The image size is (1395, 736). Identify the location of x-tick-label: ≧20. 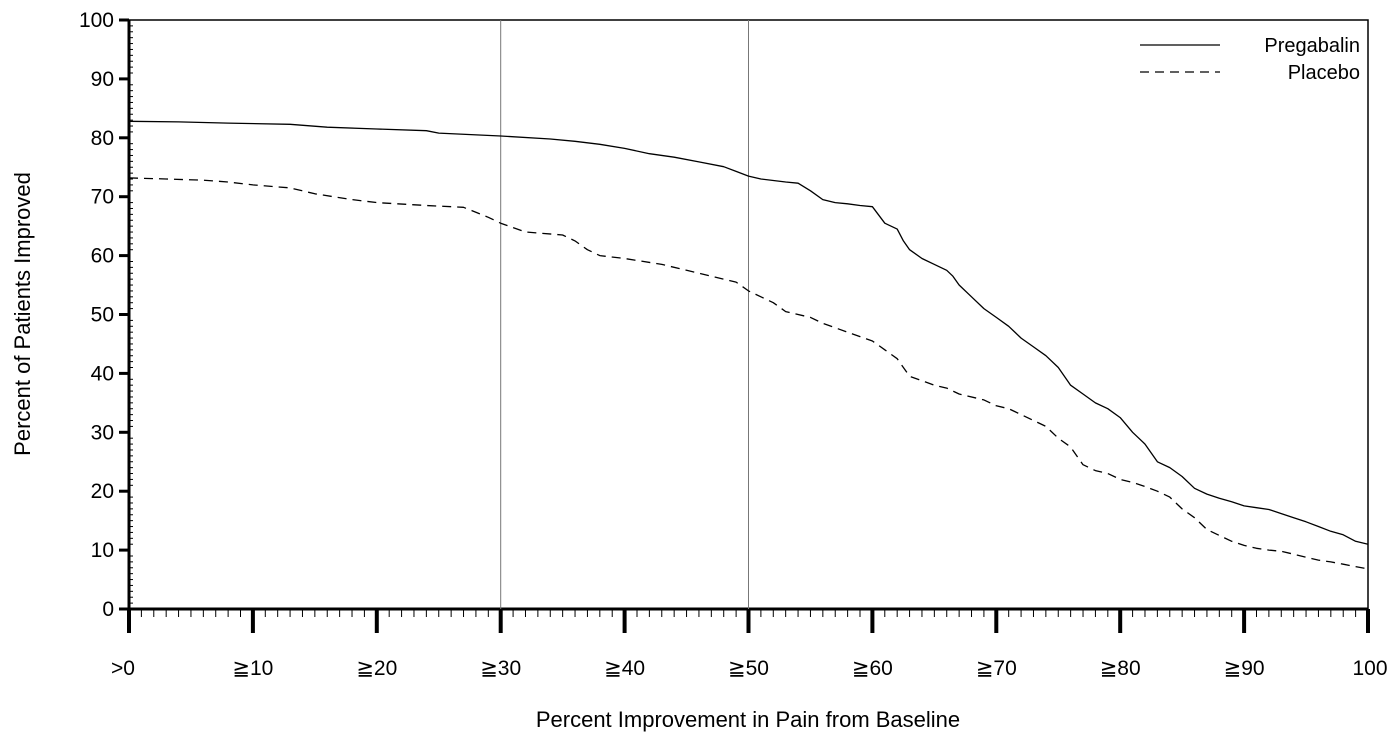
(376, 668).